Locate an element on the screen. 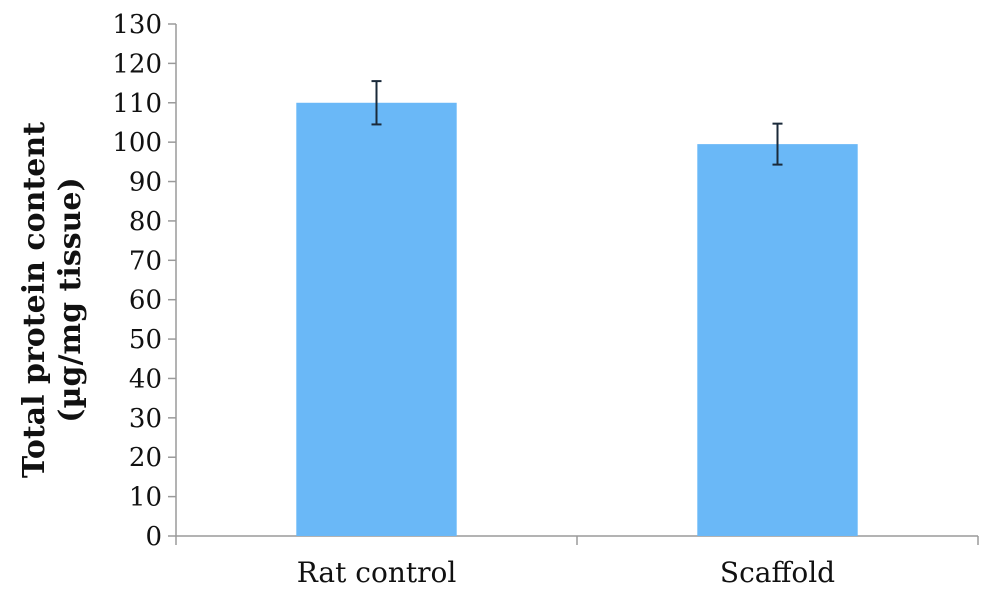 The height and width of the screenshot is (610, 1000). y-tick-label: 0 is located at coordinates (153, 537).